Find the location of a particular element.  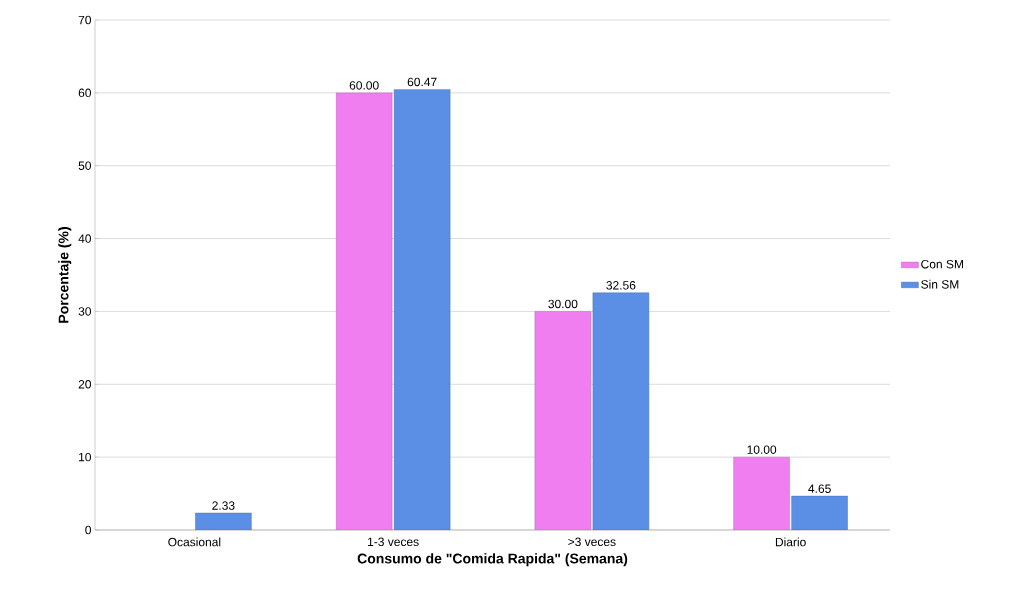

x-tick-label: >3 veces is located at coordinates (592, 542).